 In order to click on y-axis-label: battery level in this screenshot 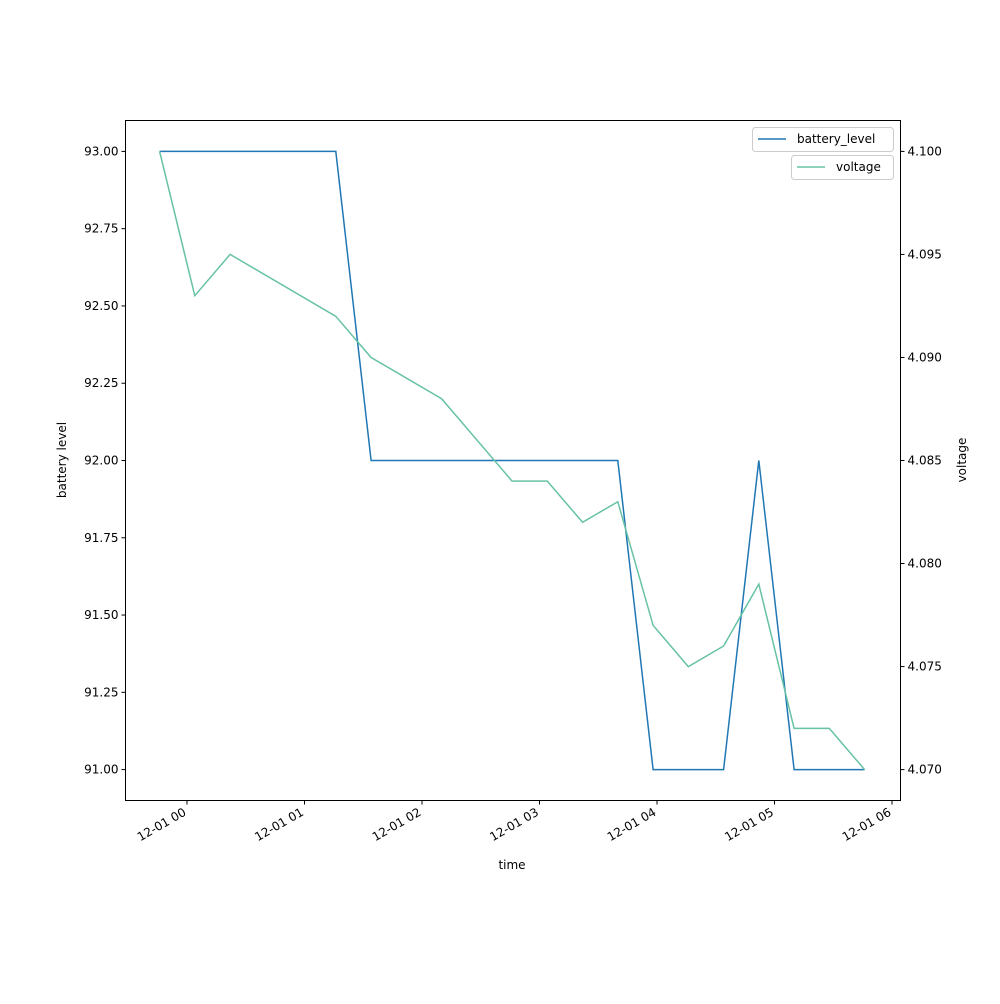, I will do `click(62, 460)`.